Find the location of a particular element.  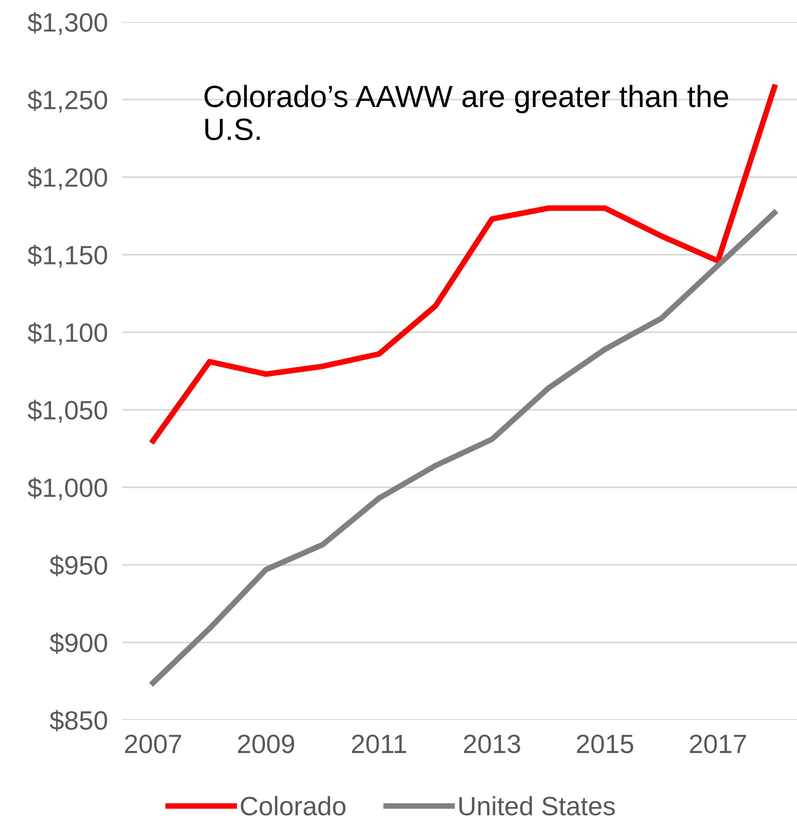

y-tick-label: $1,150 is located at coordinates (68, 256).